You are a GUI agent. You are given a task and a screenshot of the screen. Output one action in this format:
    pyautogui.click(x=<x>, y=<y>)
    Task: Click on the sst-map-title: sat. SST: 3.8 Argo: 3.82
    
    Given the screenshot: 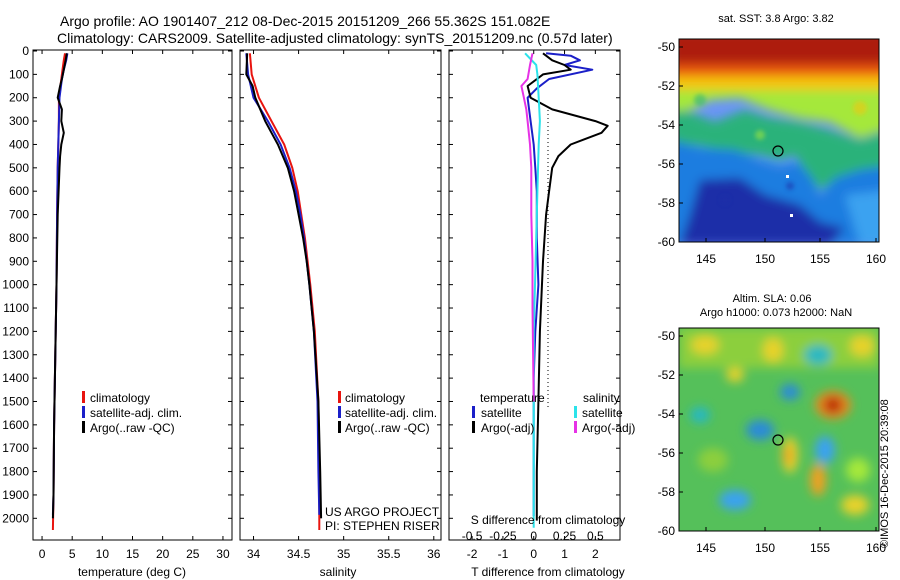 What is the action you would take?
    pyautogui.click(x=776, y=19)
    